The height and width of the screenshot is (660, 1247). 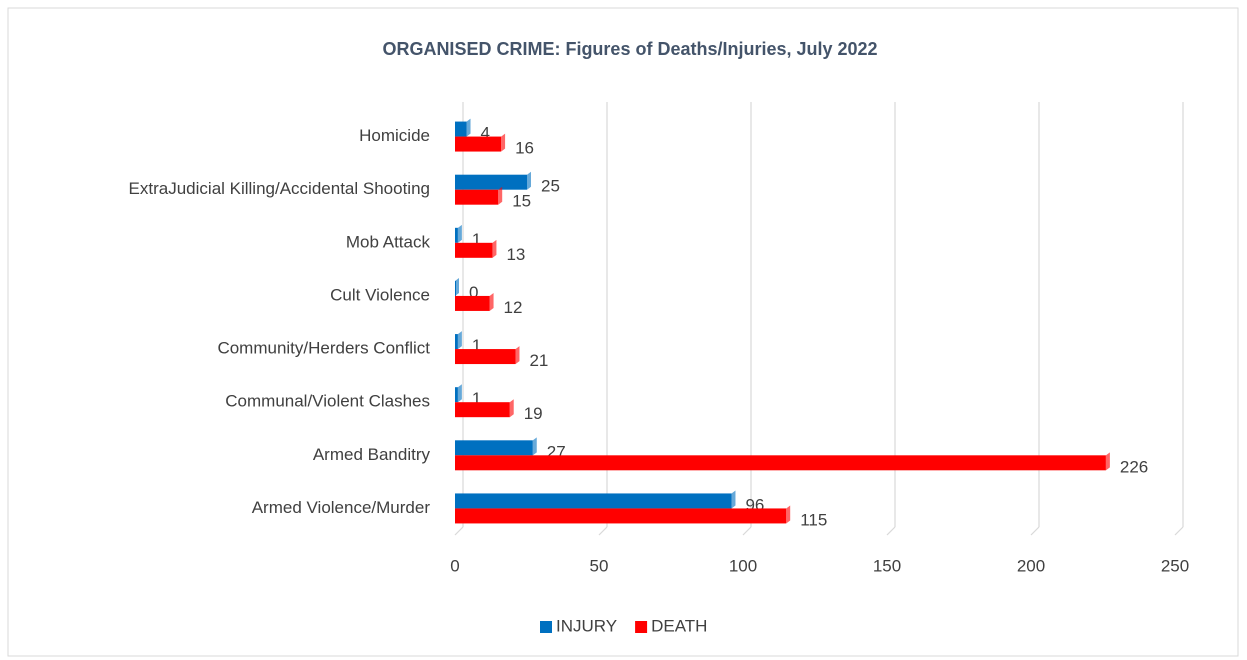 What do you see at coordinates (513, 307) in the screenshot?
I see `data-label: 12` at bounding box center [513, 307].